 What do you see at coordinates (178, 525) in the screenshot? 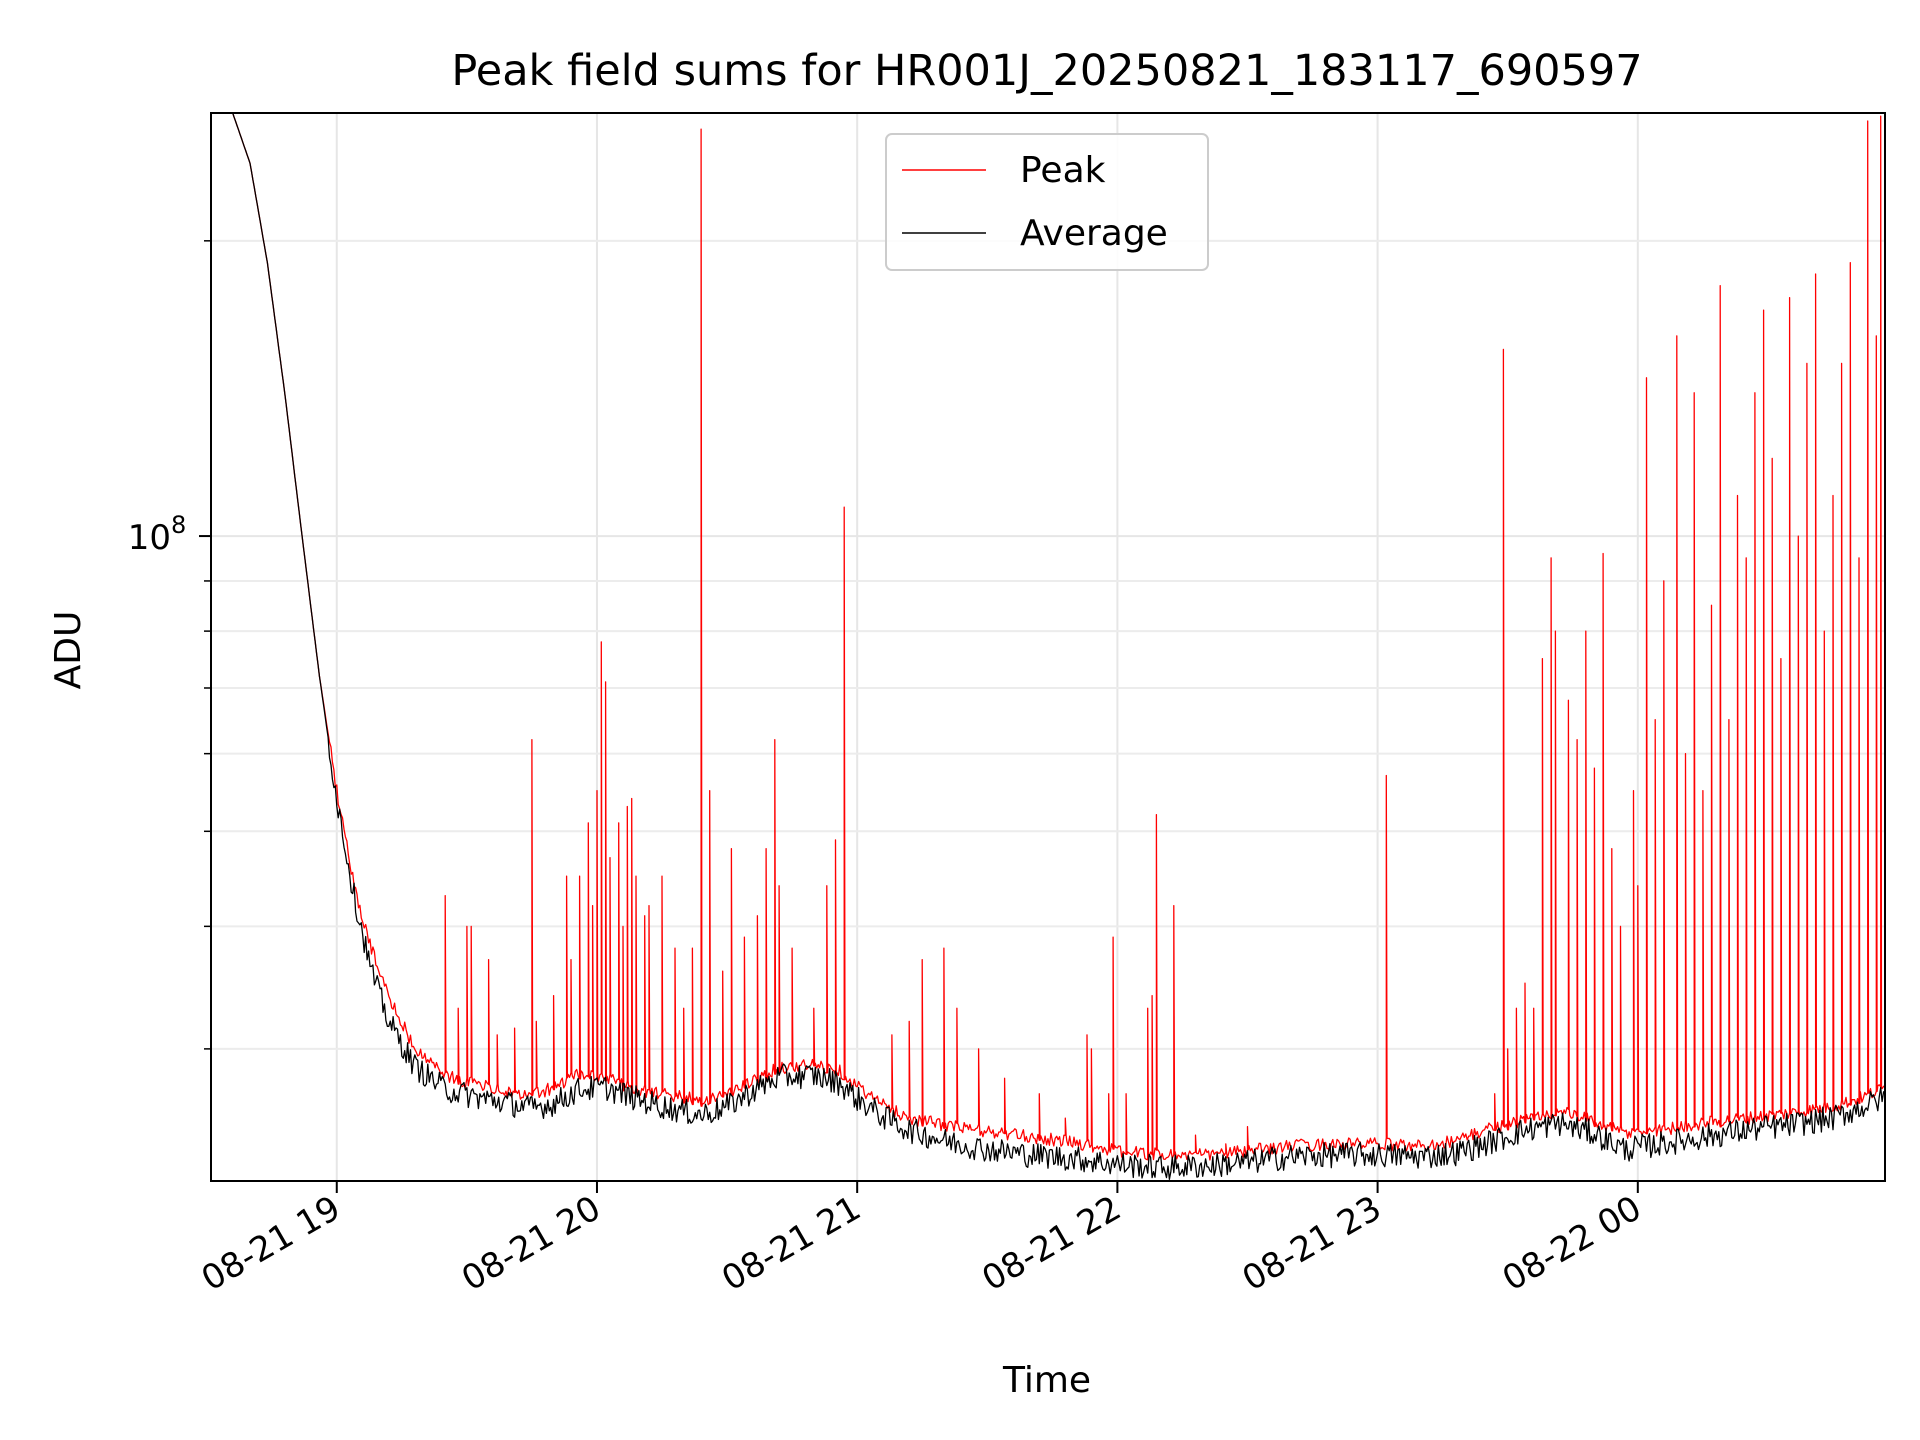
I see `y-tick-label-exponent: 8` at bounding box center [178, 525].